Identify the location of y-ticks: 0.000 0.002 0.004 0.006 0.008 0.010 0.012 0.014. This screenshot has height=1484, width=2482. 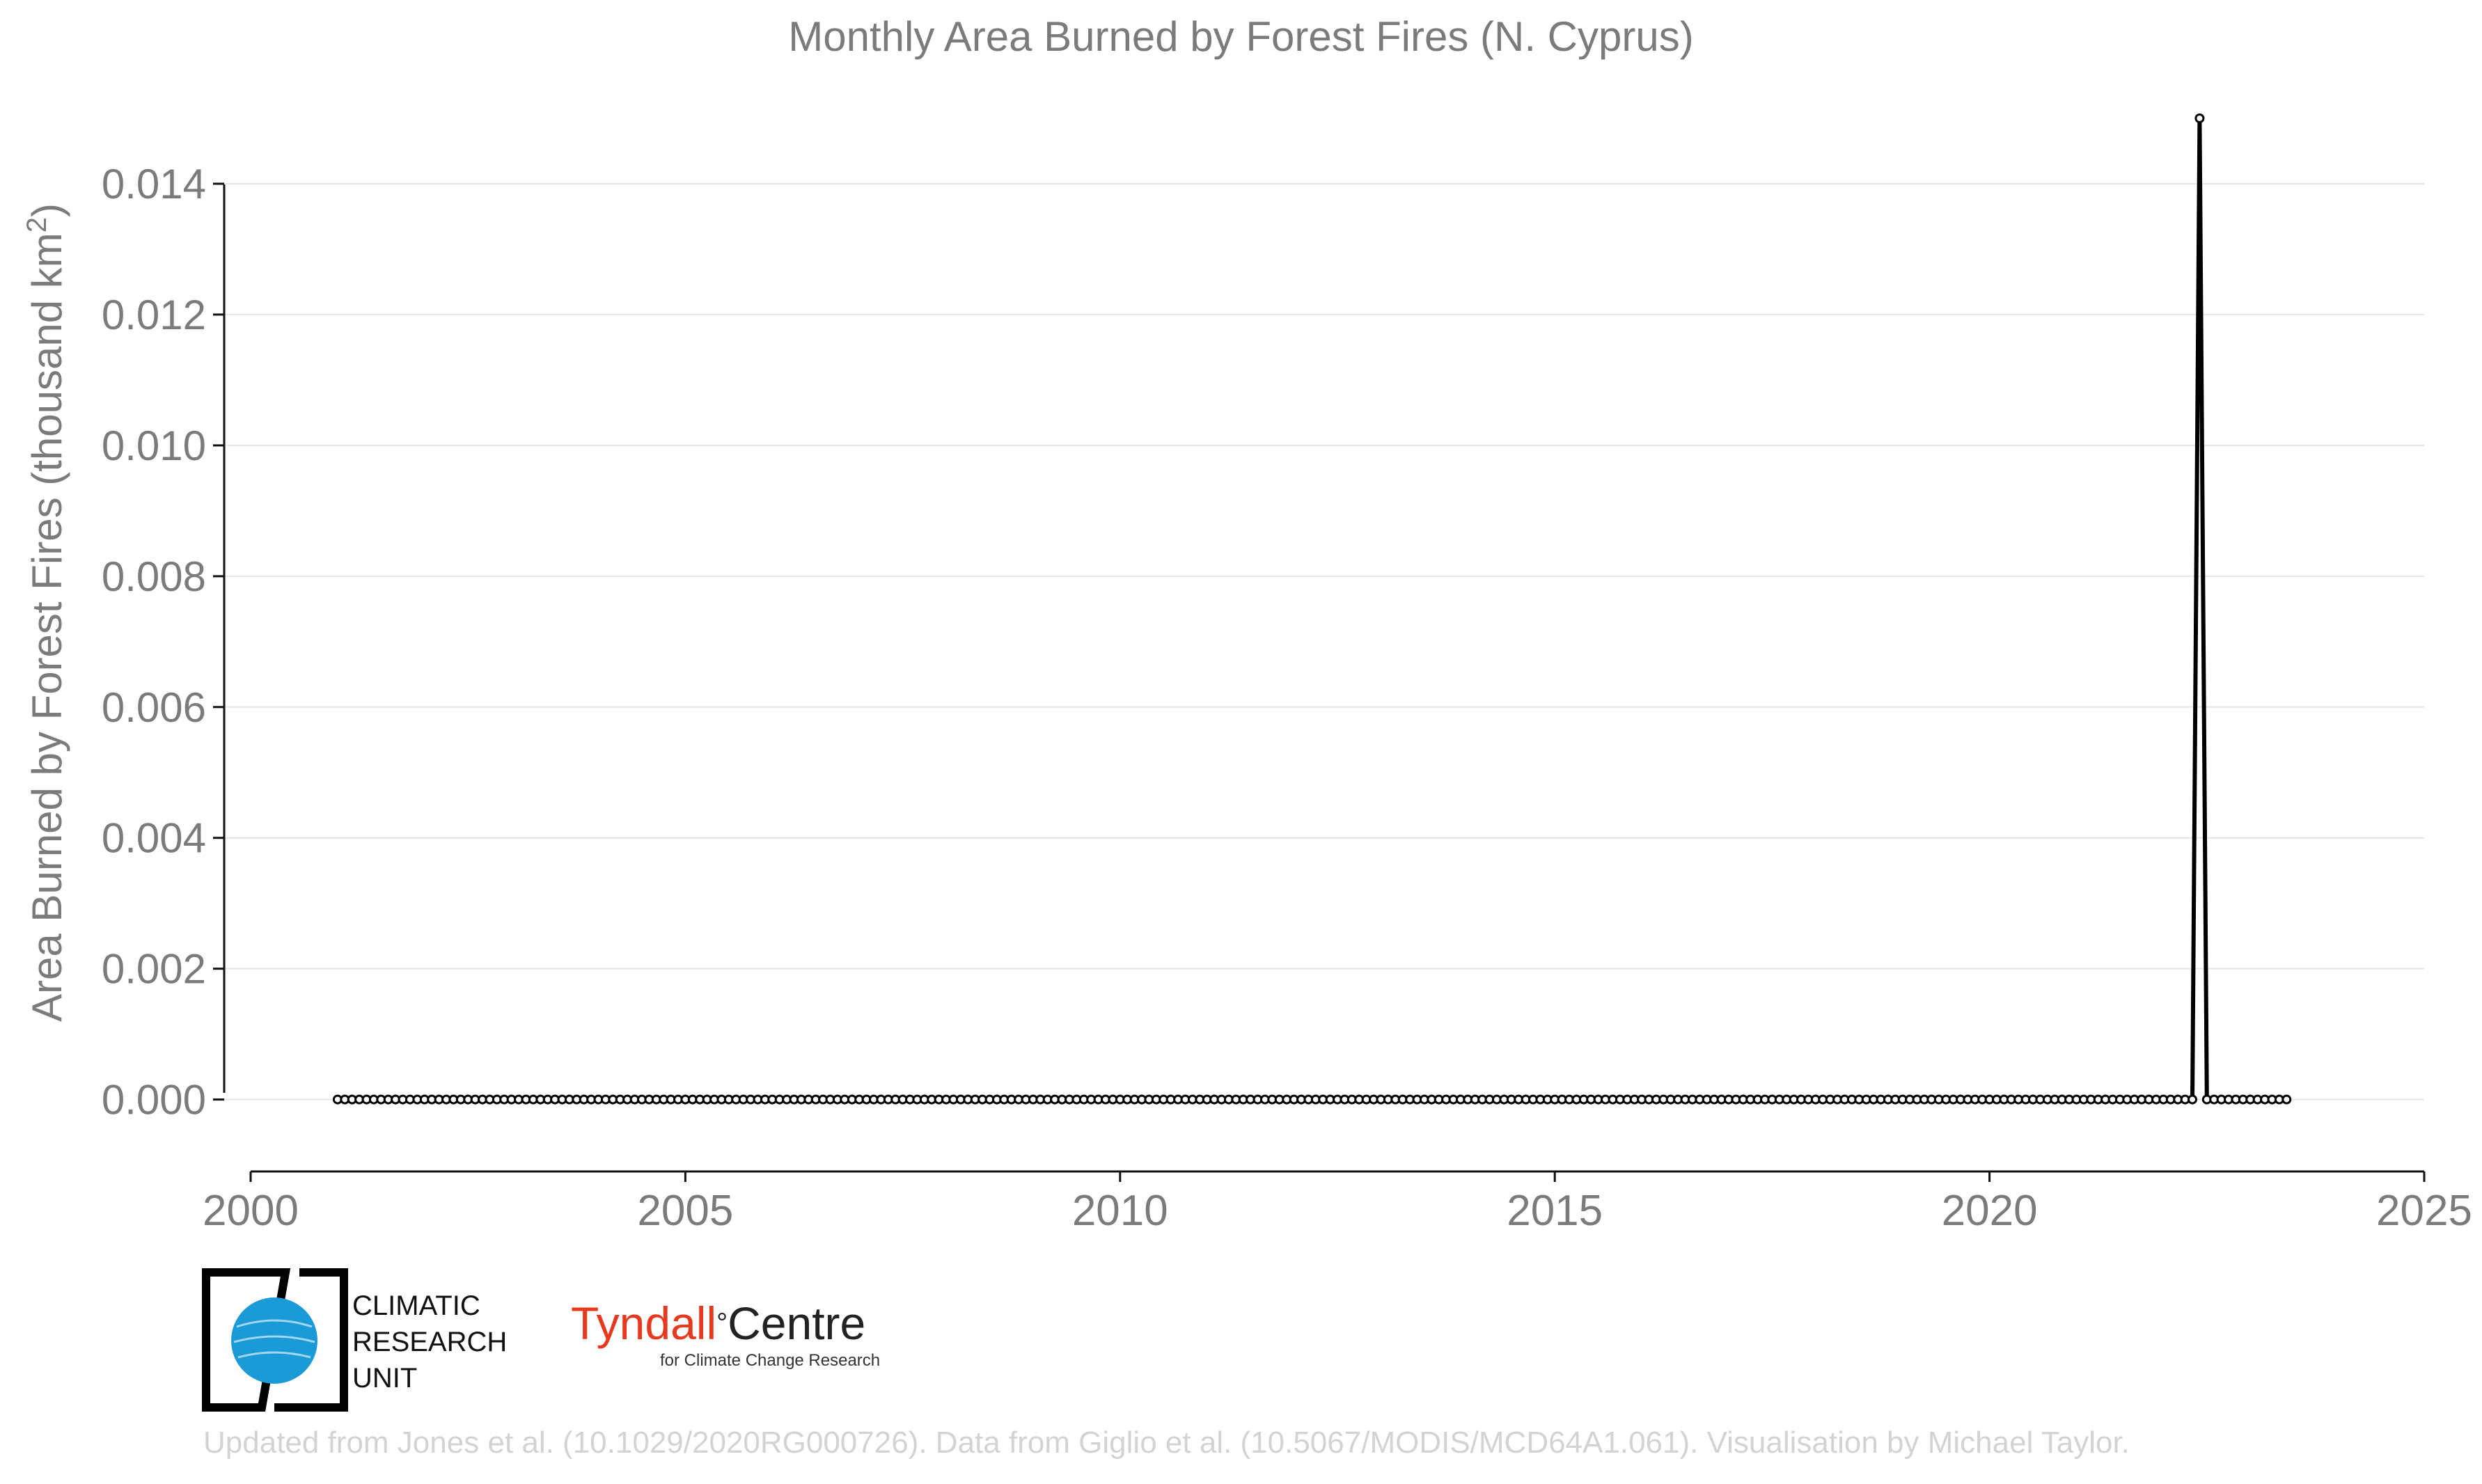
(163, 642).